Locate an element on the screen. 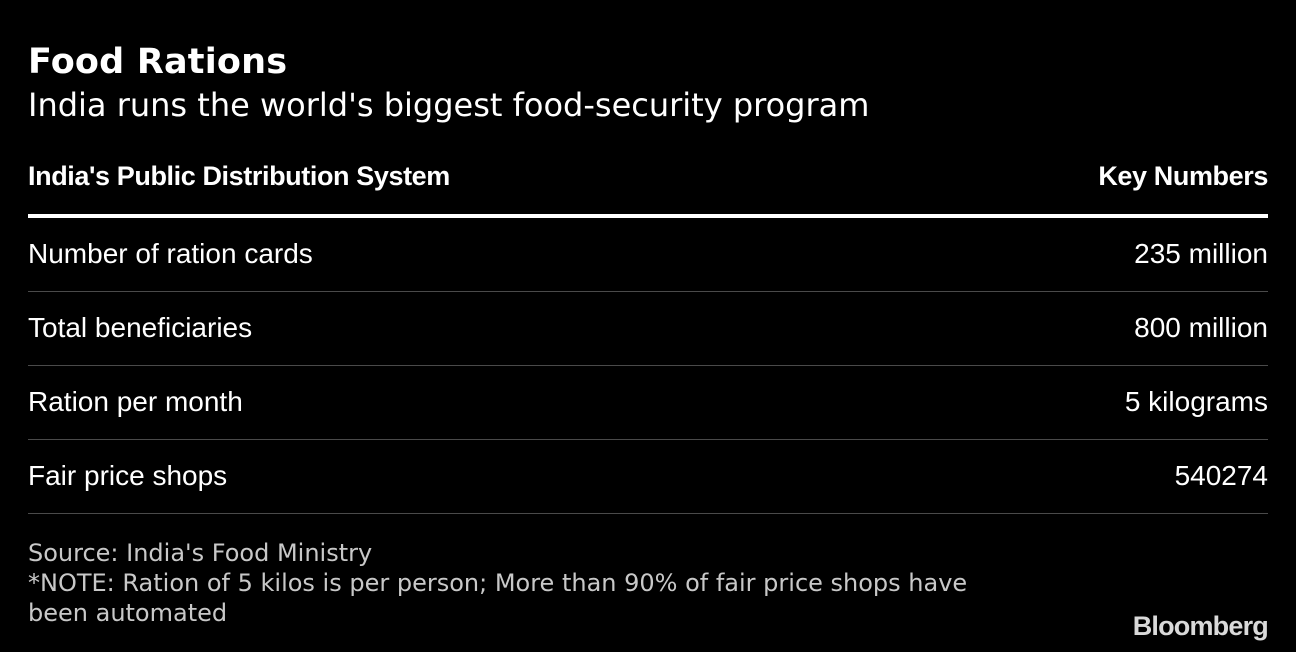 The height and width of the screenshot is (652, 1296). row-label: Total beneficiaries is located at coordinates (140, 327).